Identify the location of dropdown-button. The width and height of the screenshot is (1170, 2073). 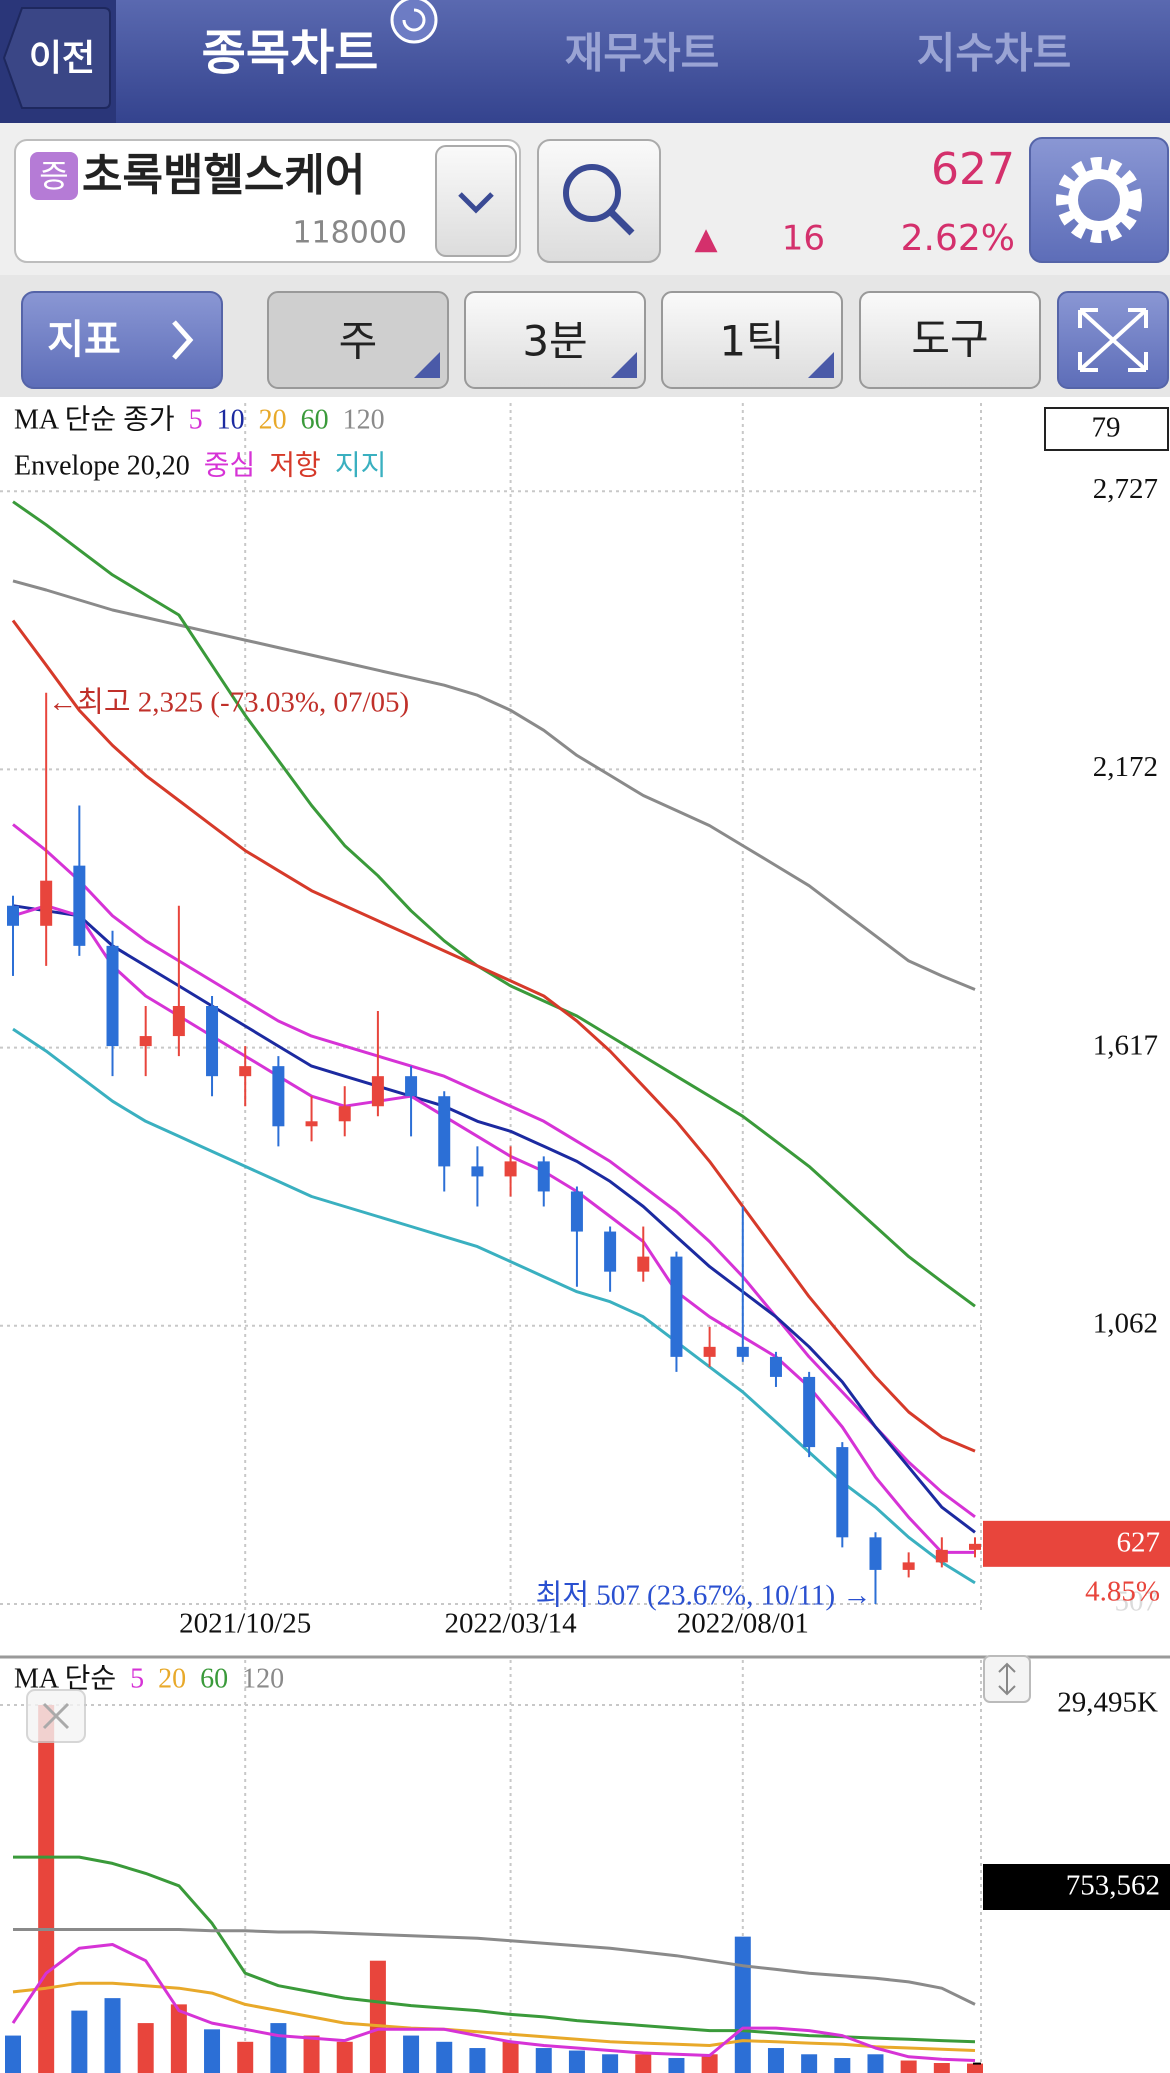
(476, 201).